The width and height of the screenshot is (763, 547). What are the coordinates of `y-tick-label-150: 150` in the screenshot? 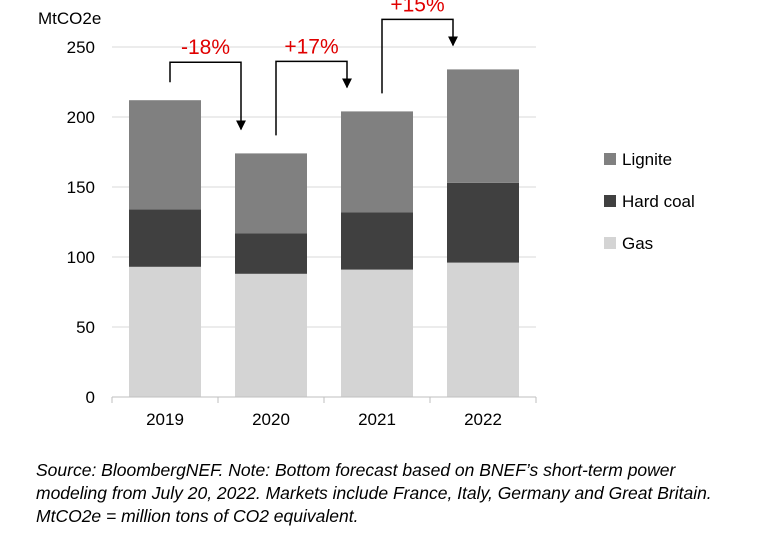 It's located at (81, 187).